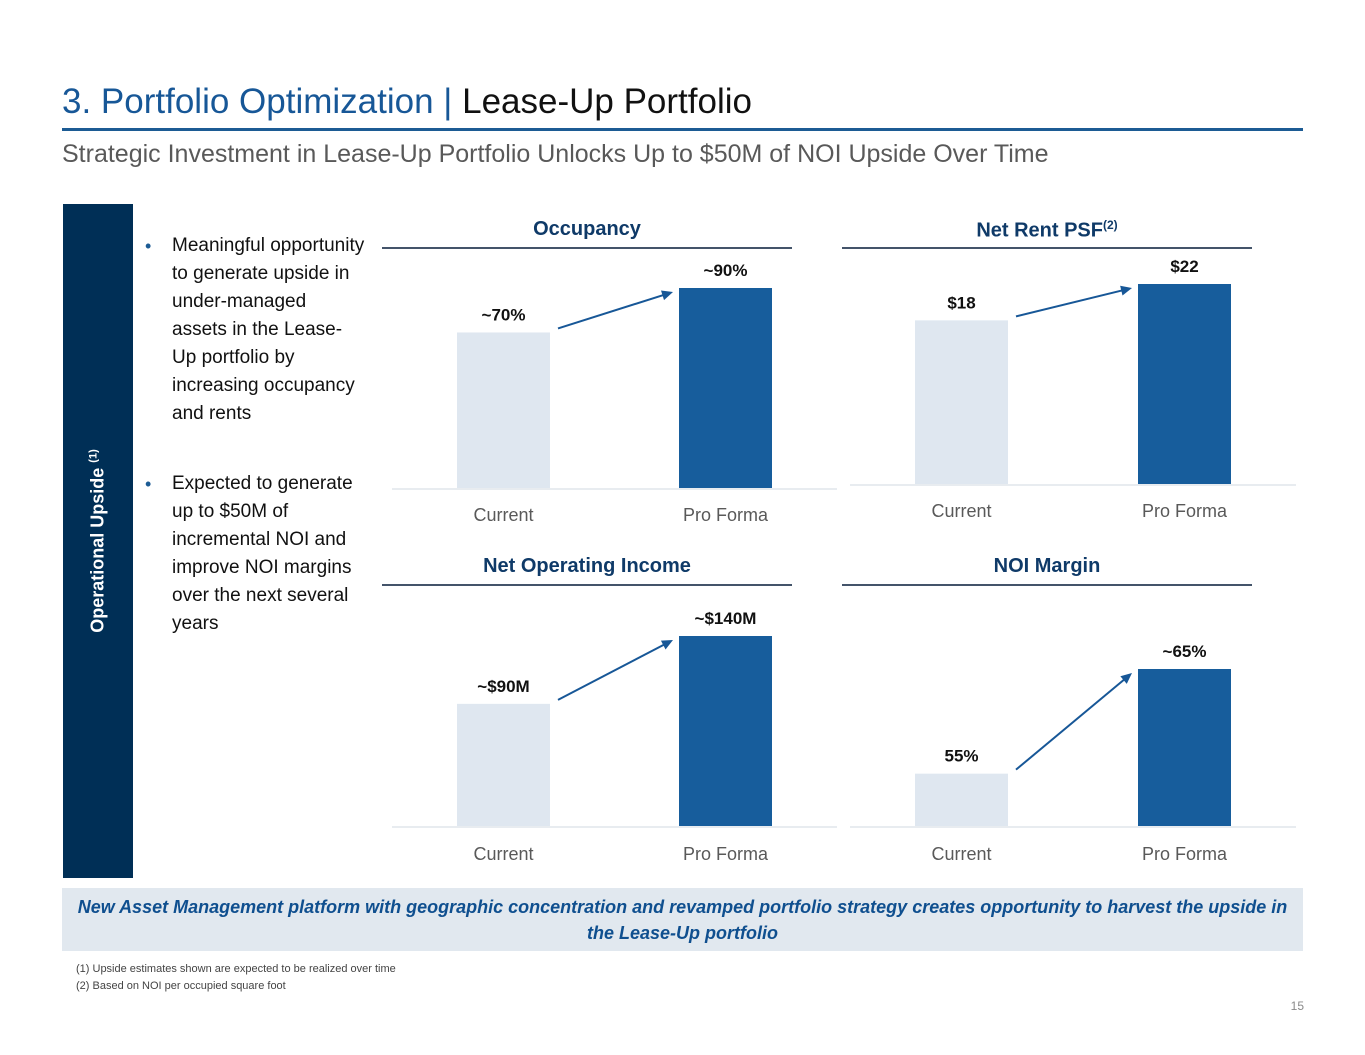  I want to click on value-label: ~70%, so click(504, 314).